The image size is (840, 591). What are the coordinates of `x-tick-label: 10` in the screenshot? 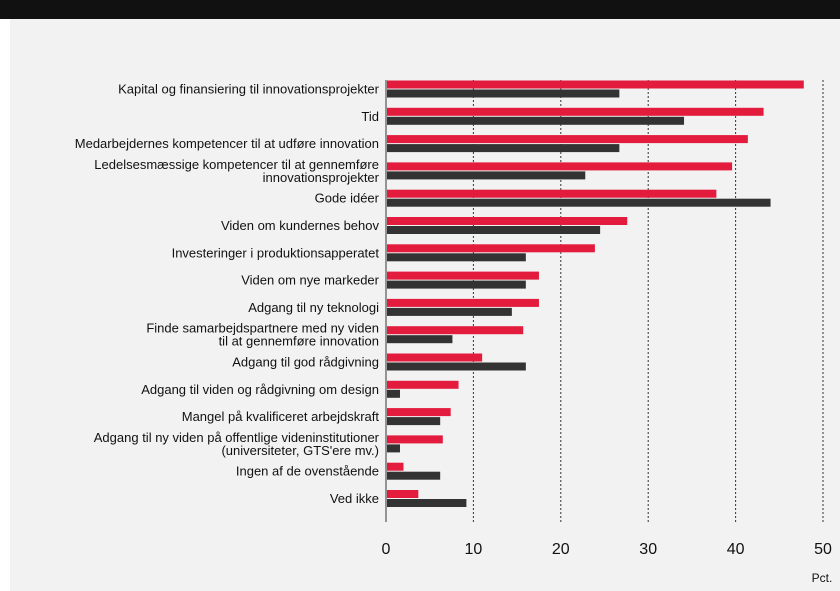 It's located at (474, 549).